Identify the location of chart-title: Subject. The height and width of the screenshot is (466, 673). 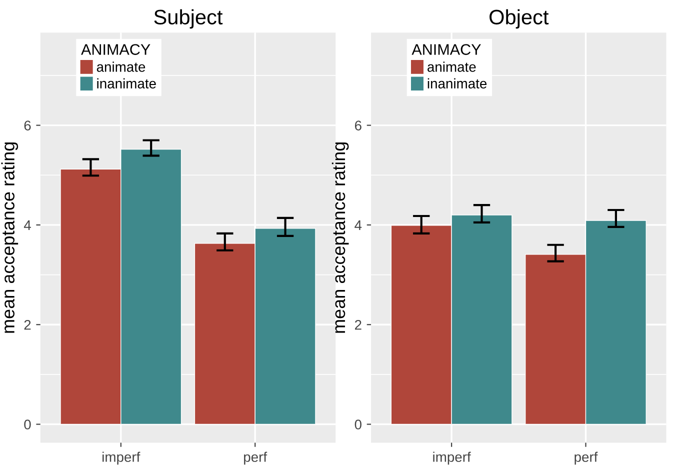
(188, 19).